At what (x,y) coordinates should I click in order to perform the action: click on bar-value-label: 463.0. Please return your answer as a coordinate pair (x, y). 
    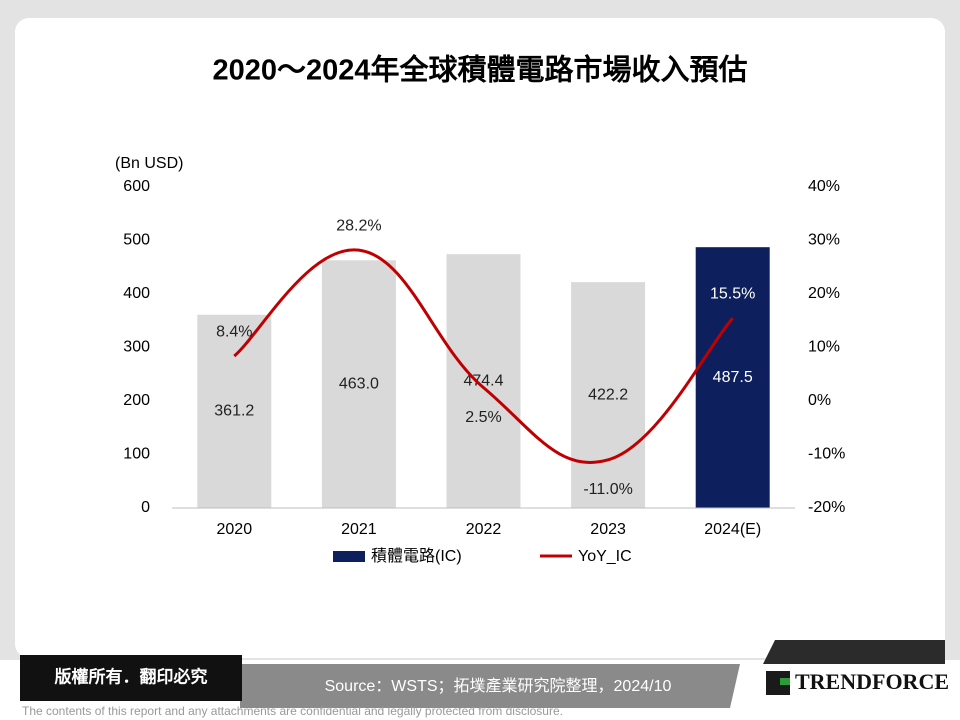
    Looking at the image, I should click on (359, 383).